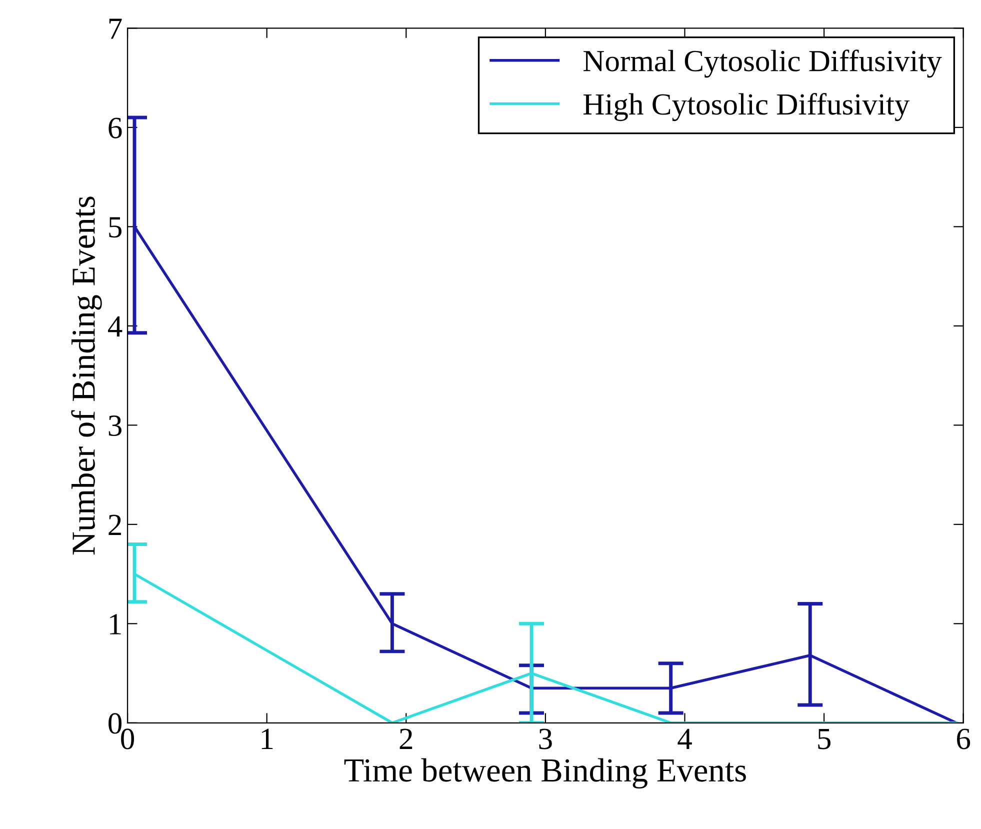 The width and height of the screenshot is (981, 829). I want to click on y-tick-label: 6, so click(115, 128).